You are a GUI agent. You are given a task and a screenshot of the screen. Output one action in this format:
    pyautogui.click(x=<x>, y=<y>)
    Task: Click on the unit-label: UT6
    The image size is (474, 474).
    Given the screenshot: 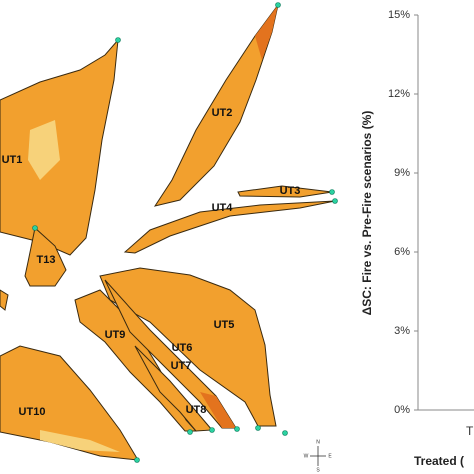 What is the action you would take?
    pyautogui.click(x=182, y=348)
    